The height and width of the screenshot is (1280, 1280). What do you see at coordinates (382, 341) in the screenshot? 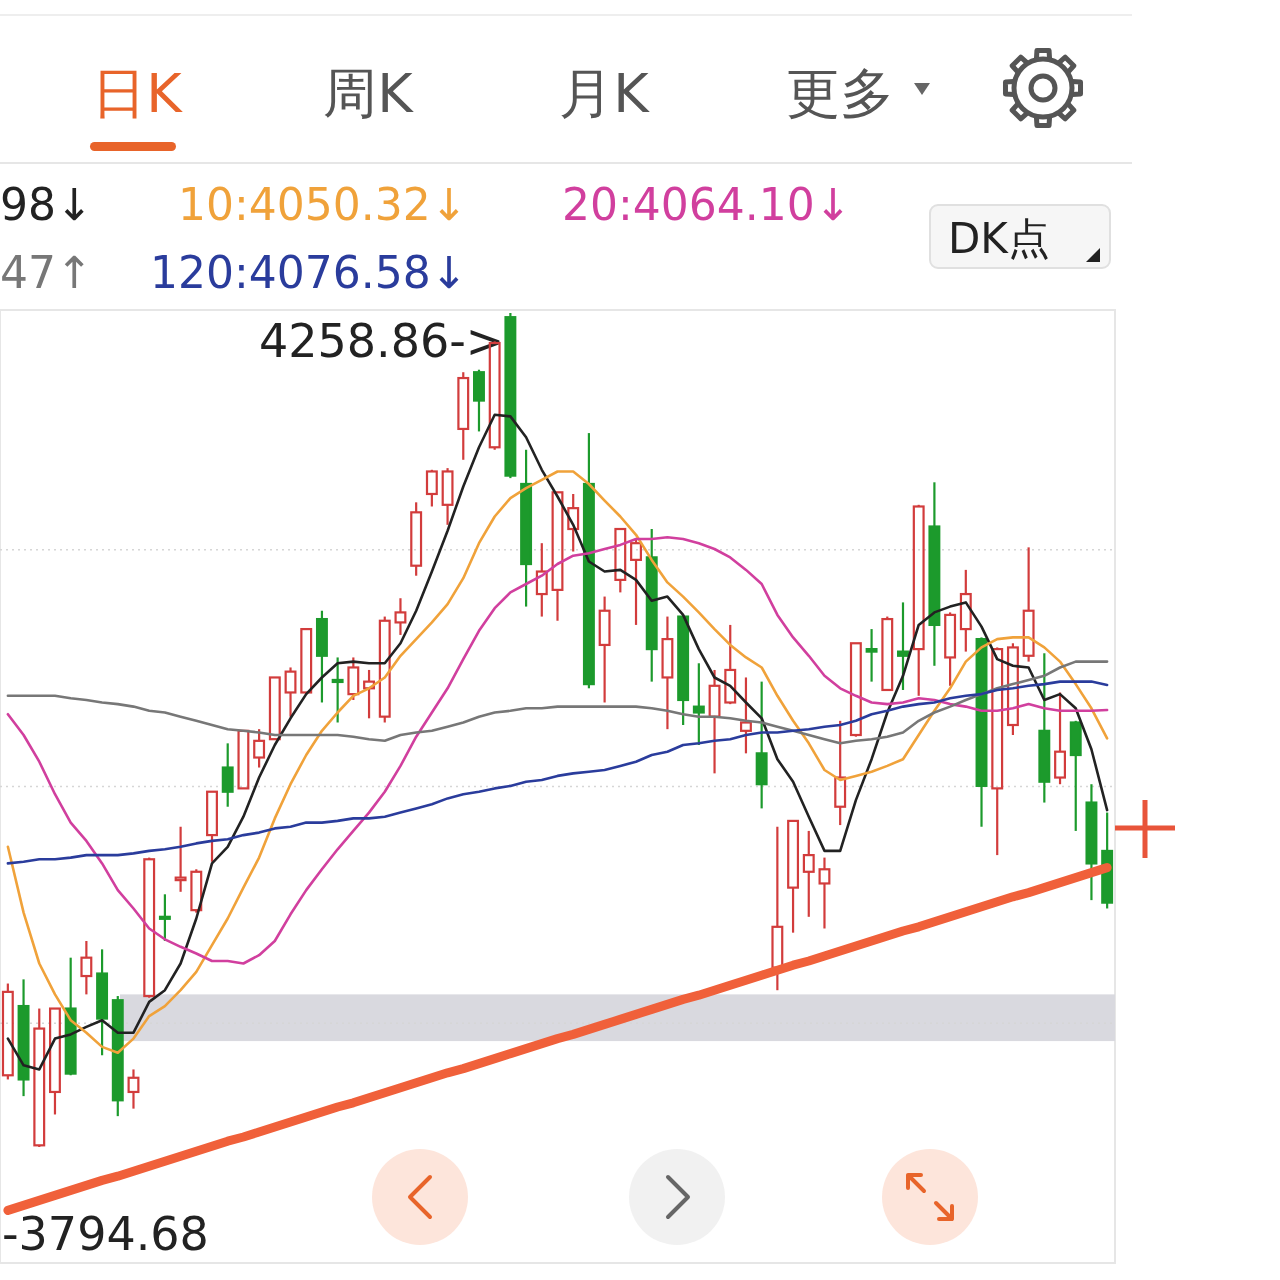
I see `annotation: 4258.86->` at bounding box center [382, 341].